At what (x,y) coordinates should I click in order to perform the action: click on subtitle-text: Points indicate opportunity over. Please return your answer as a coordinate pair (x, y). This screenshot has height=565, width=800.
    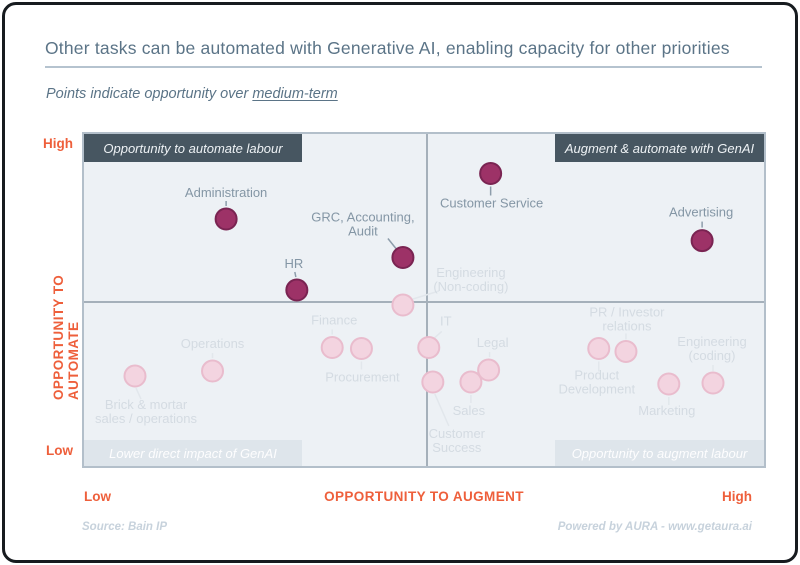
    Looking at the image, I should click on (149, 94).